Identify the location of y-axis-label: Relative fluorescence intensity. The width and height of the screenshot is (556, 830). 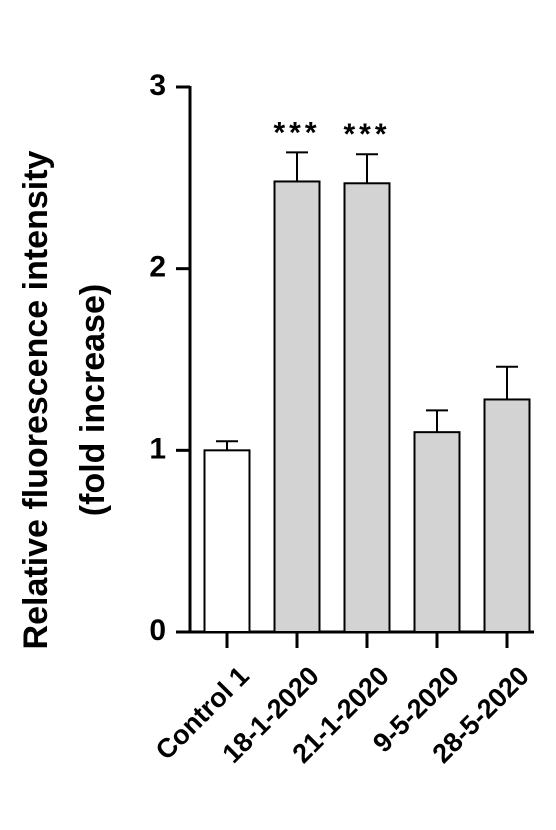
(36, 399).